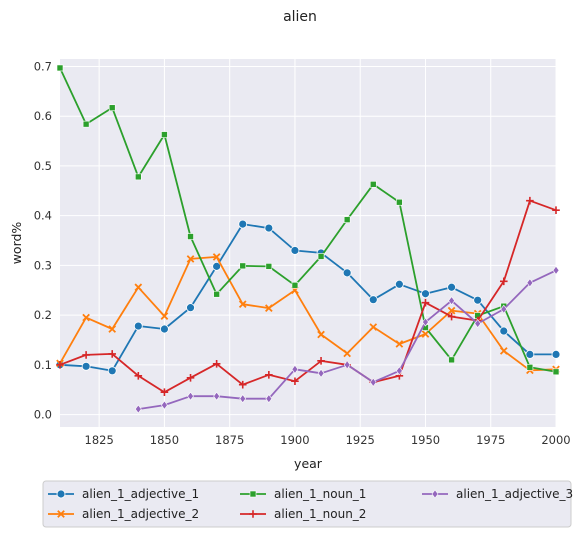  Describe the element at coordinates (140, 514) in the screenshot. I see `legend-label: alien_1_adjective_2` at that location.